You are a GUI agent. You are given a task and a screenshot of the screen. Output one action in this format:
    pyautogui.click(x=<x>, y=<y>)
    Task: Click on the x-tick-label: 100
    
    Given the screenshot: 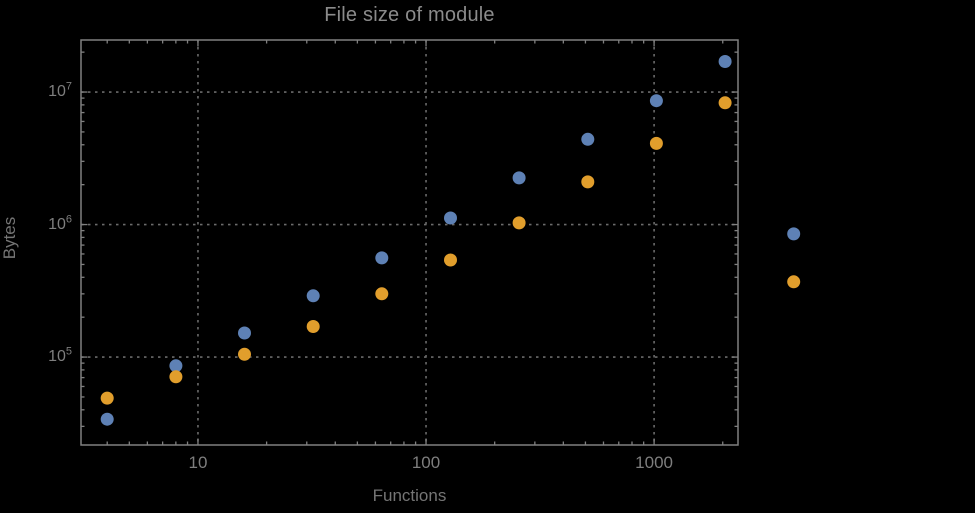 What is the action you would take?
    pyautogui.click(x=426, y=462)
    